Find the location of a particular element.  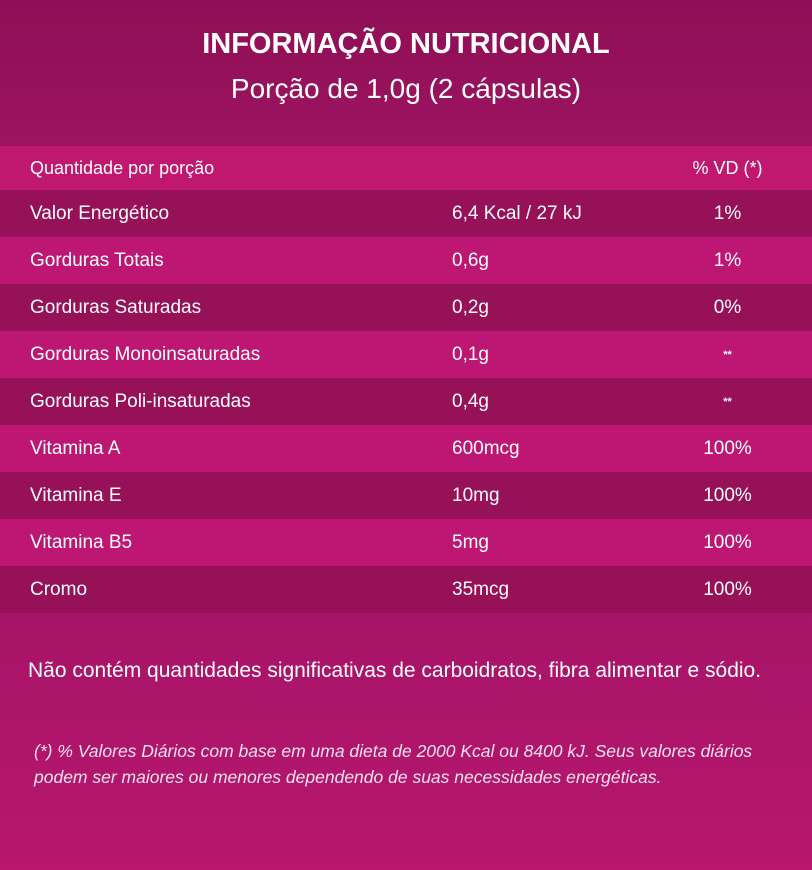

table-row: Gorduras Saturadas 0,2g 0% is located at coordinates (406, 307).